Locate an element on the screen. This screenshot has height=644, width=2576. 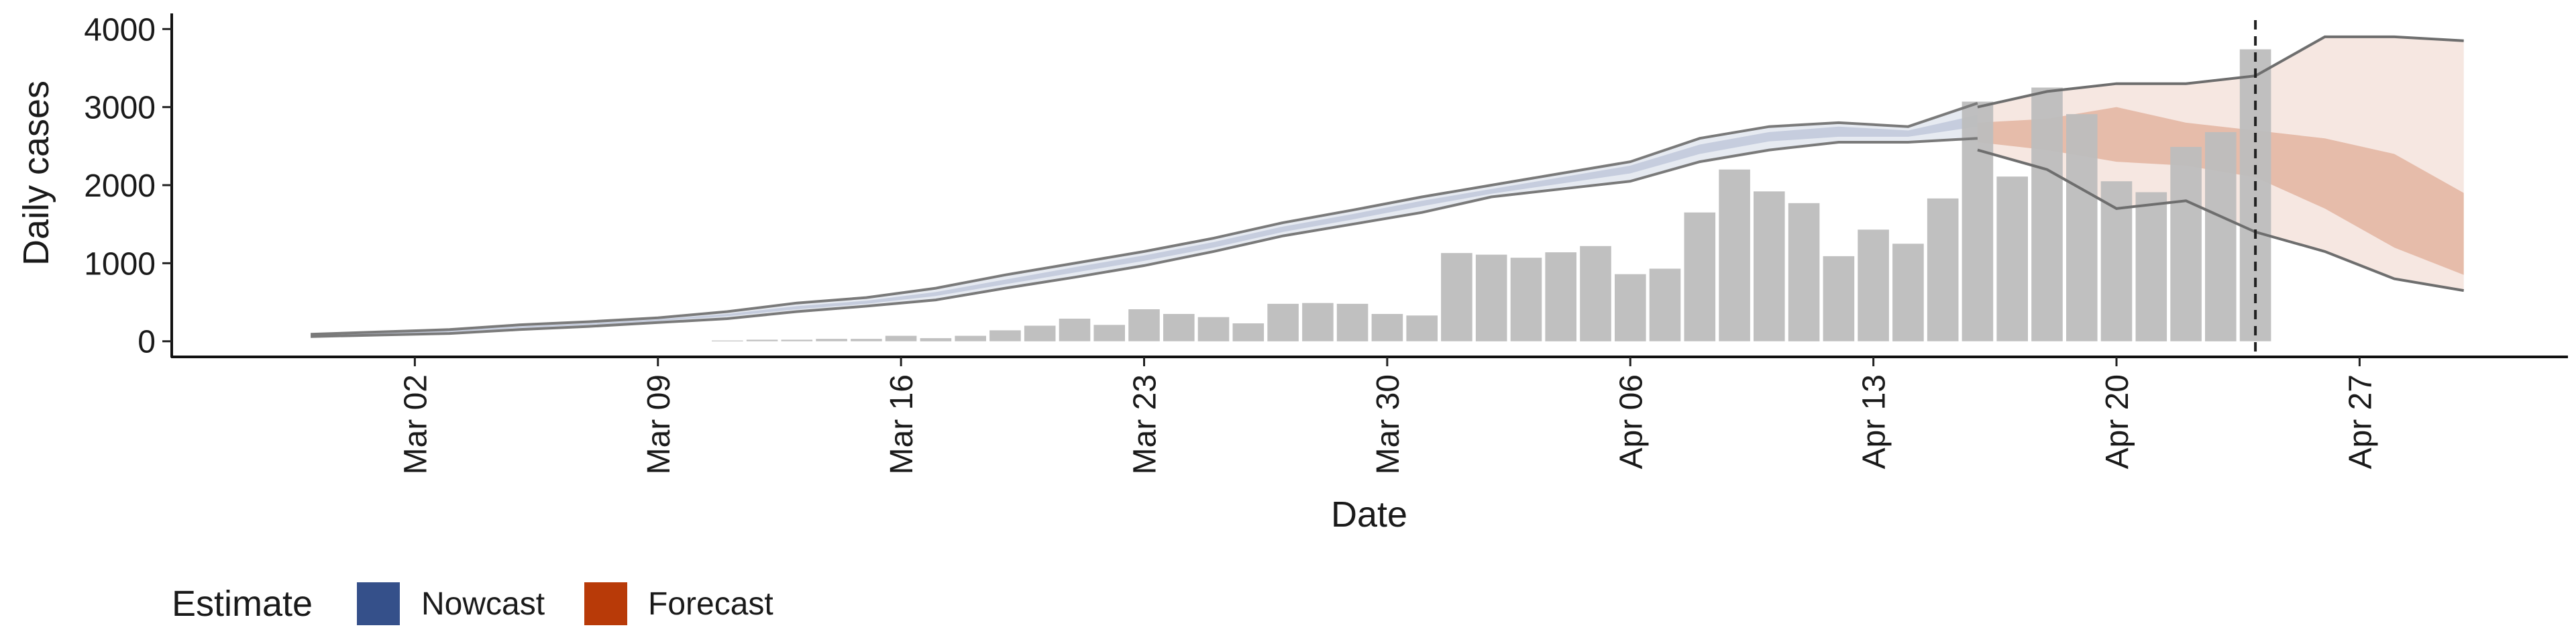
legend-label-forecast: Forecast is located at coordinates (710, 604).